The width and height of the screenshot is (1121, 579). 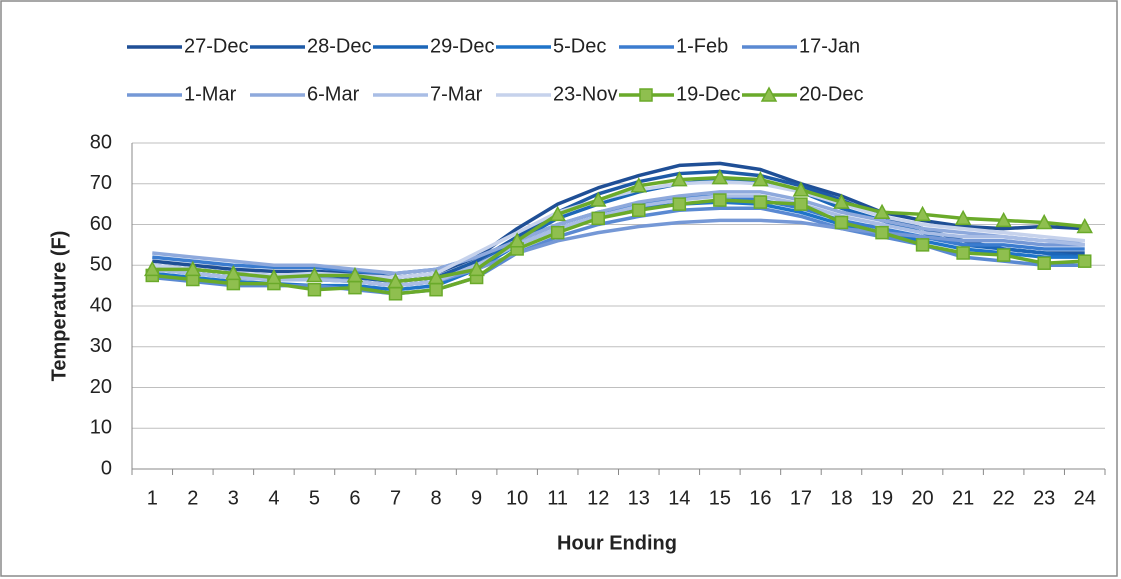 What do you see at coordinates (708, 94) in the screenshot?
I see `legend-label: 19-Dec` at bounding box center [708, 94].